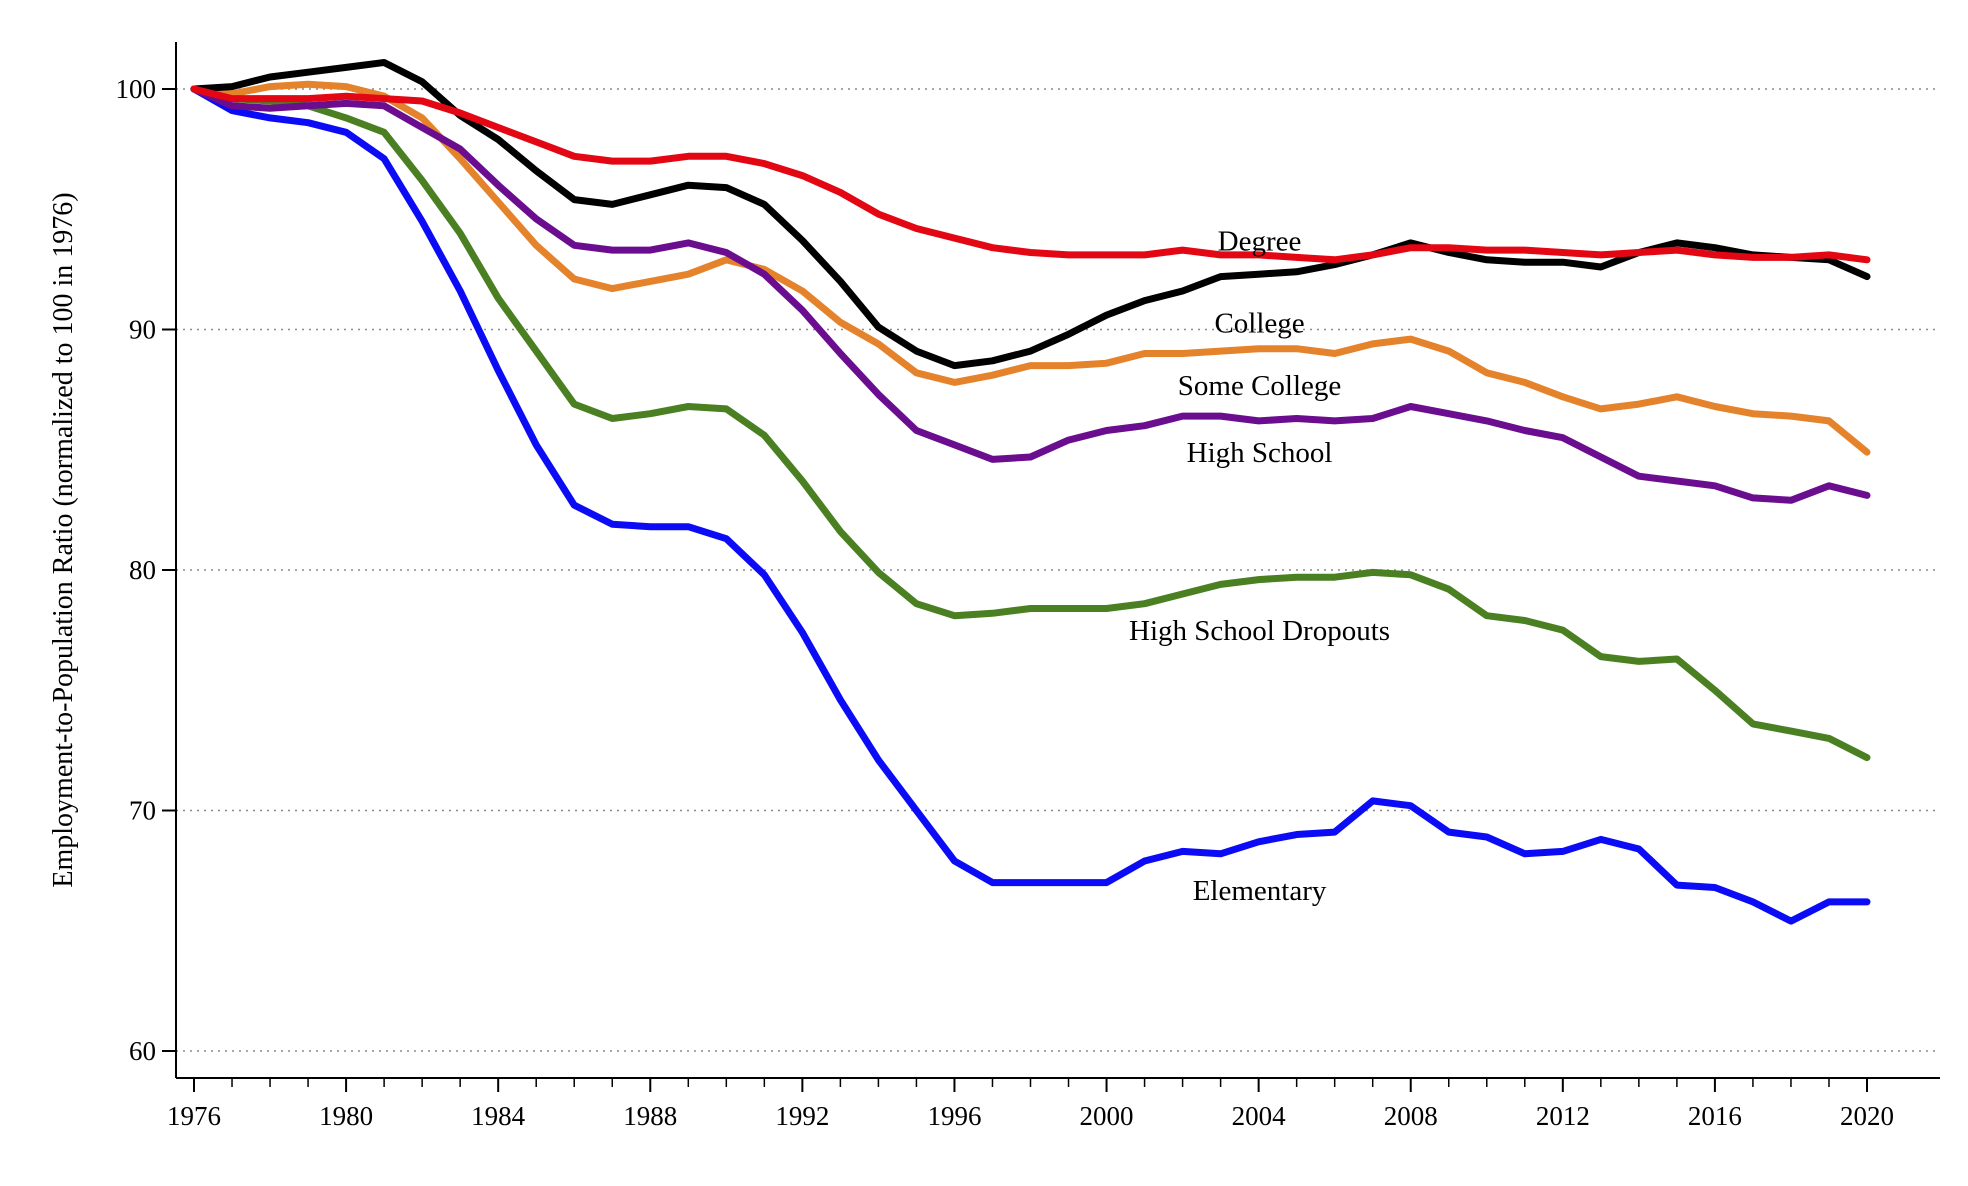  I want to click on y-tick-label-100: 100, so click(136, 89).